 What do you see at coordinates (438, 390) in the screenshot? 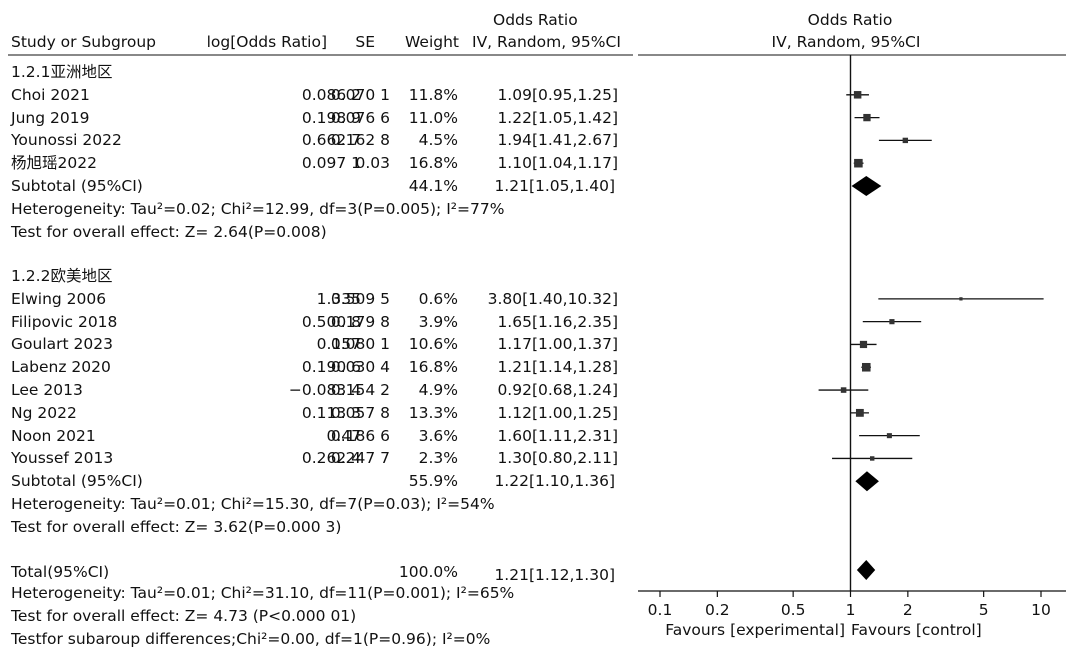
I see `study-weight: 4.9%` at bounding box center [438, 390].